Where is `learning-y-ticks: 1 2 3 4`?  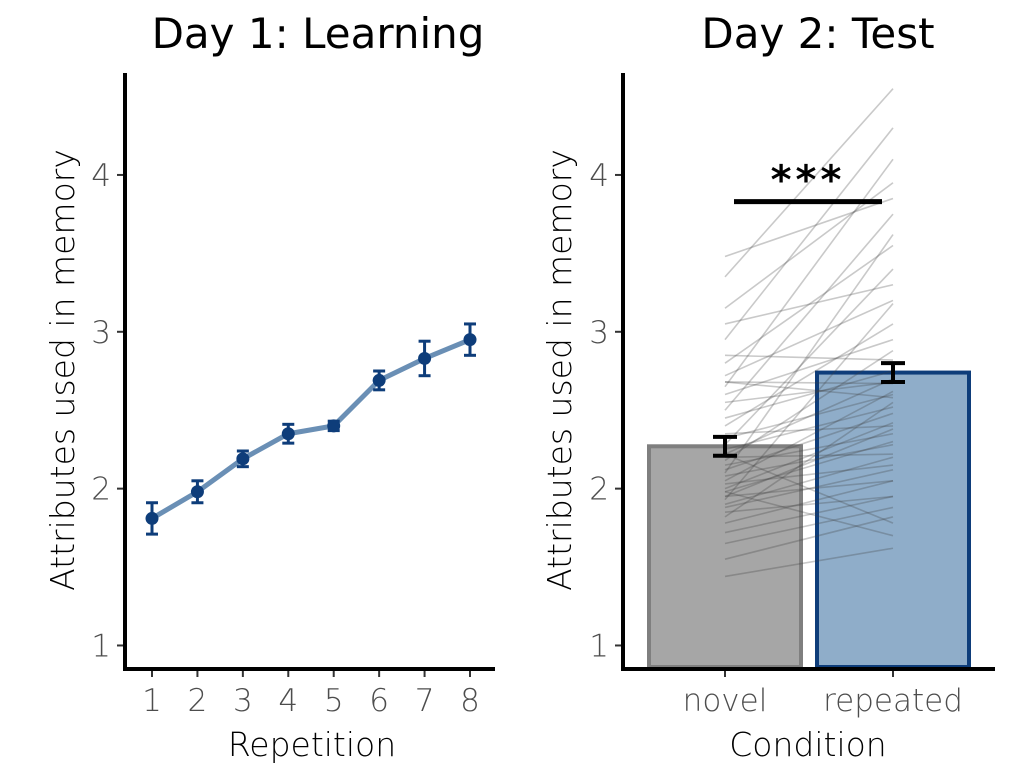 learning-y-ticks: 1 2 3 4 is located at coordinates (108, 411).